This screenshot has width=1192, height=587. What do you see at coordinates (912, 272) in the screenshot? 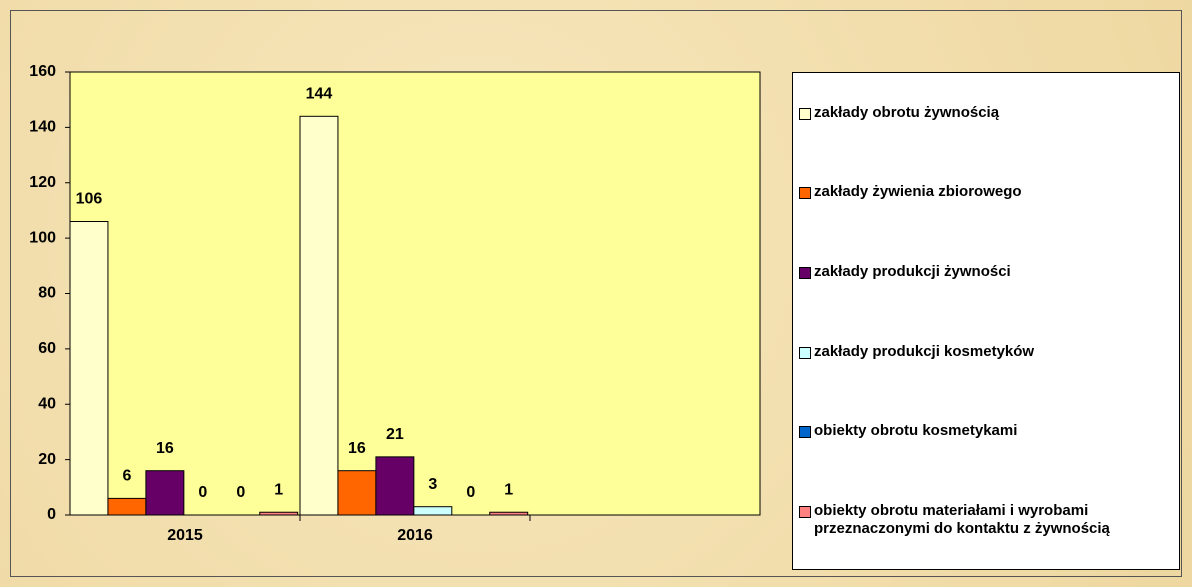
I see `legend-label: zakłady produkcji żywności` at bounding box center [912, 272].